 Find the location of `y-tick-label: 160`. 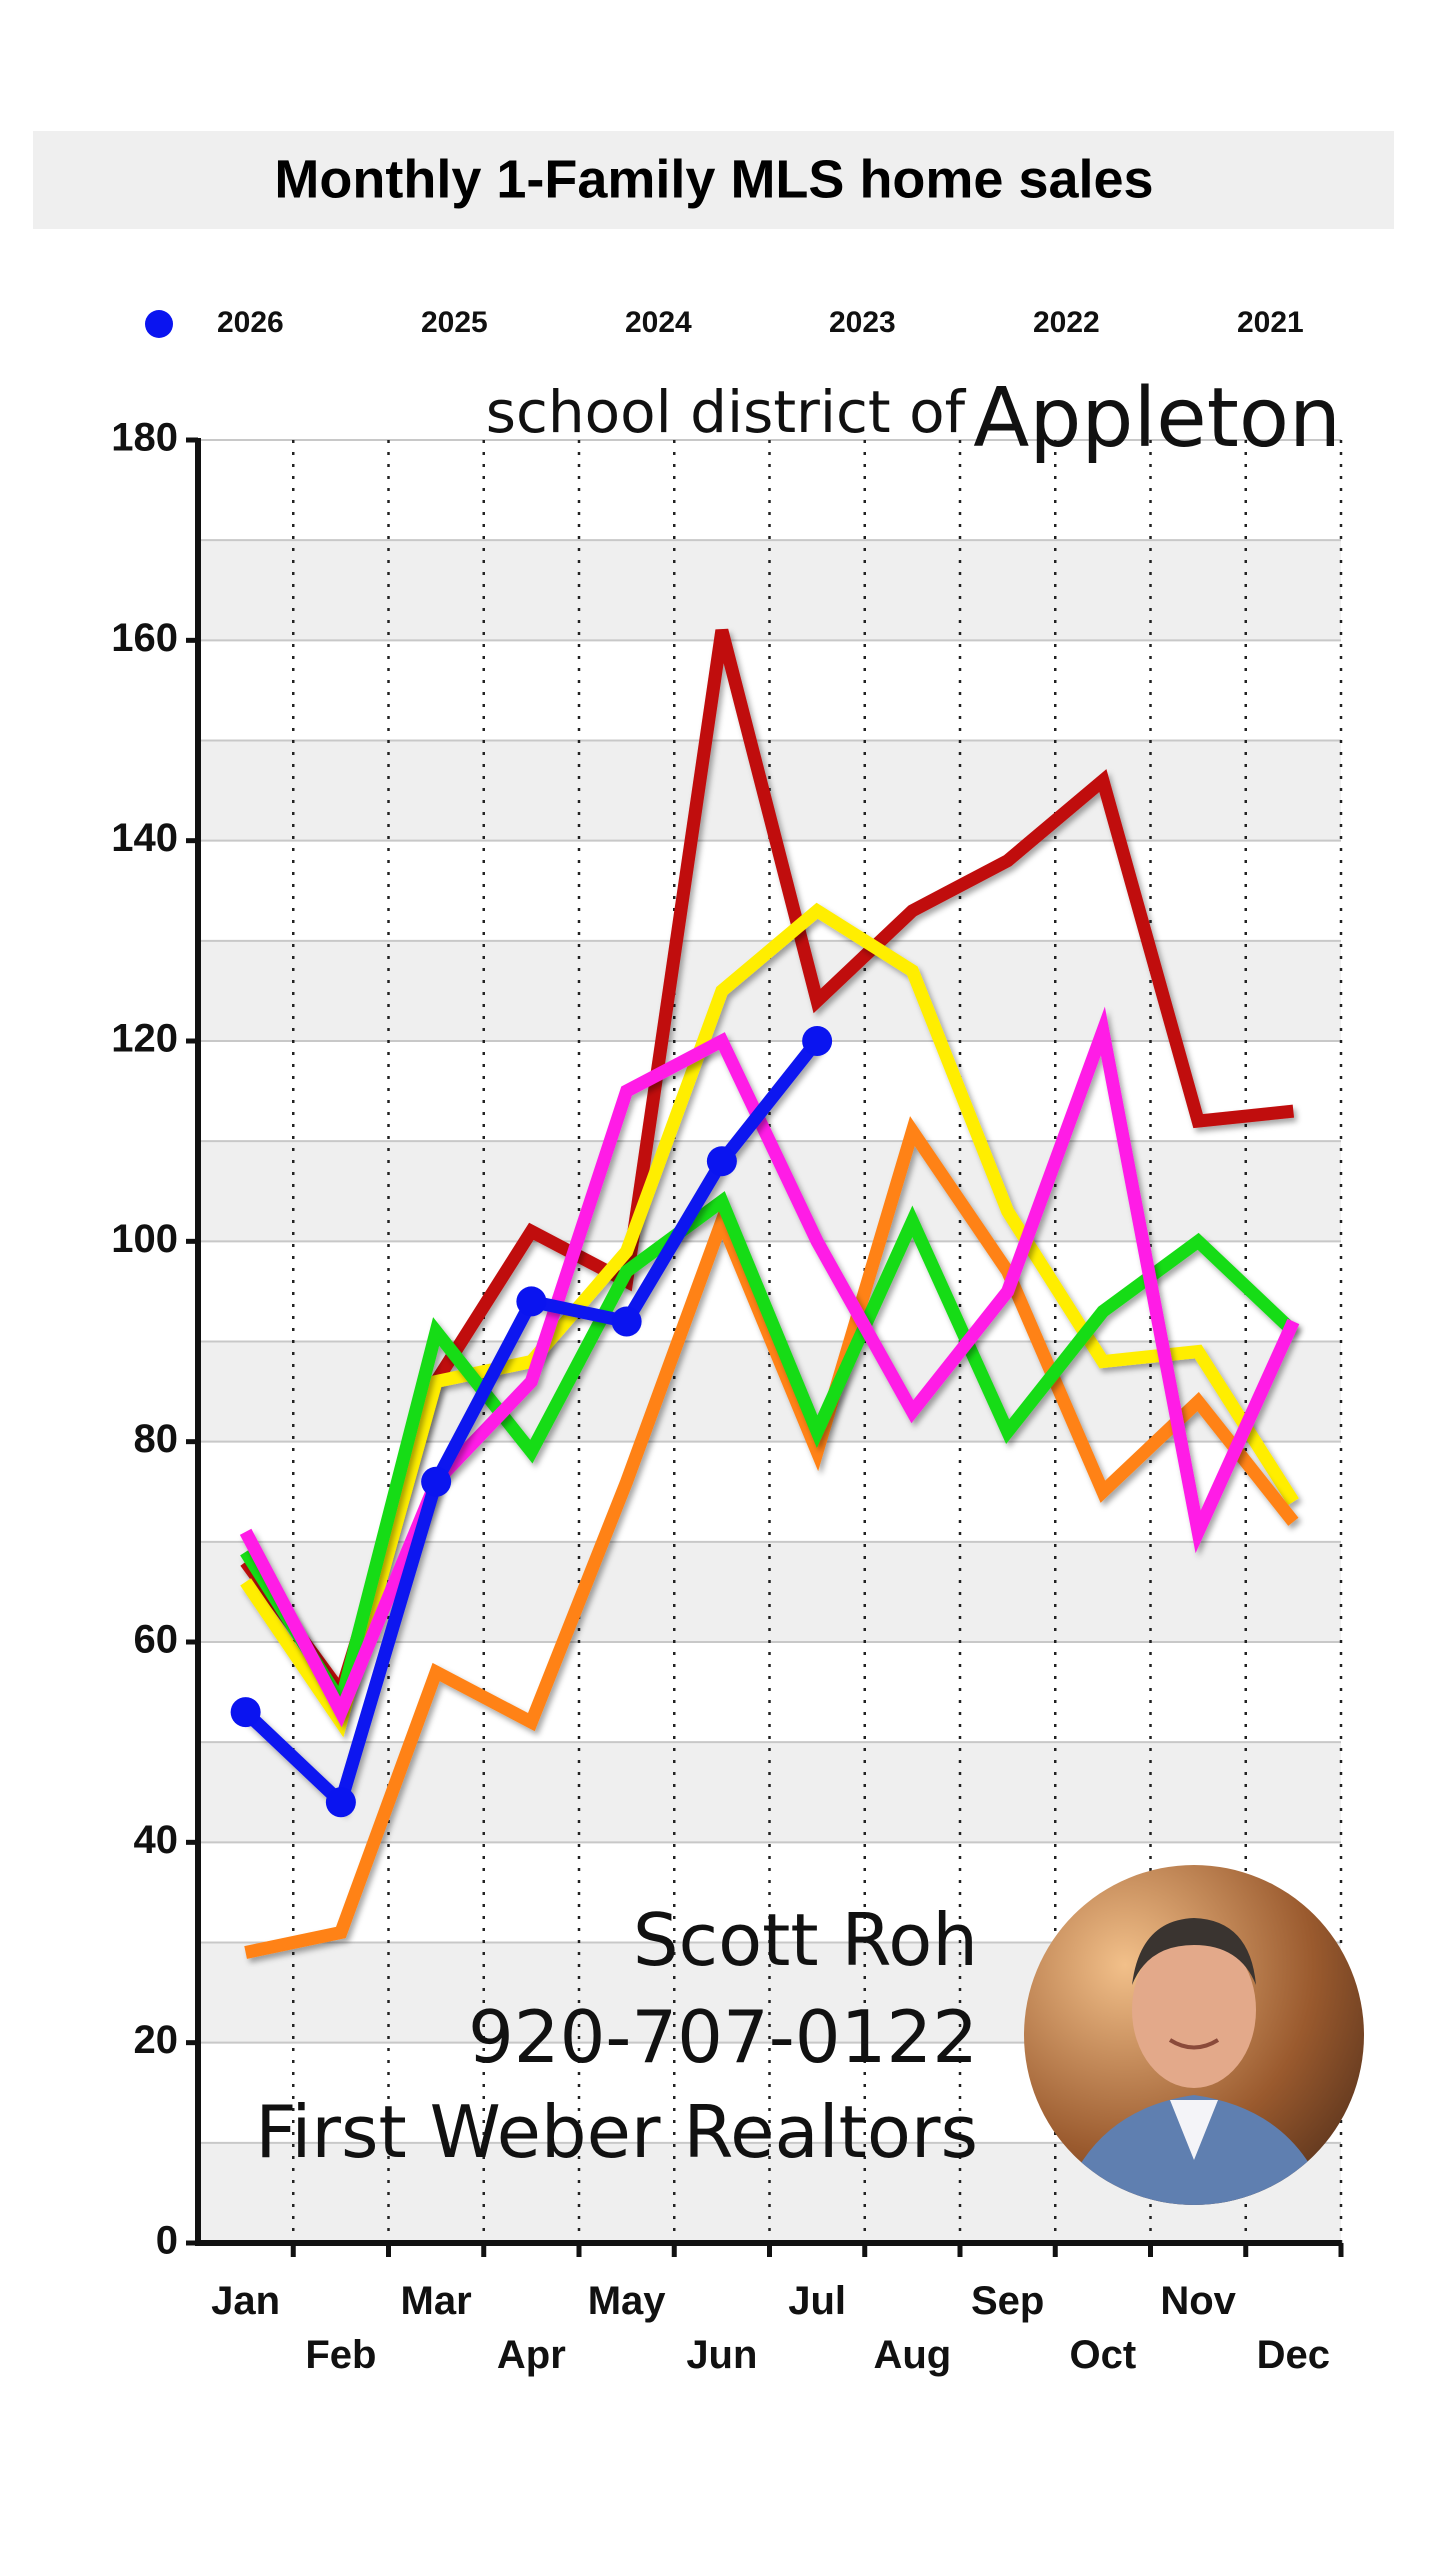

y-tick-label: 160 is located at coordinates (144, 638).